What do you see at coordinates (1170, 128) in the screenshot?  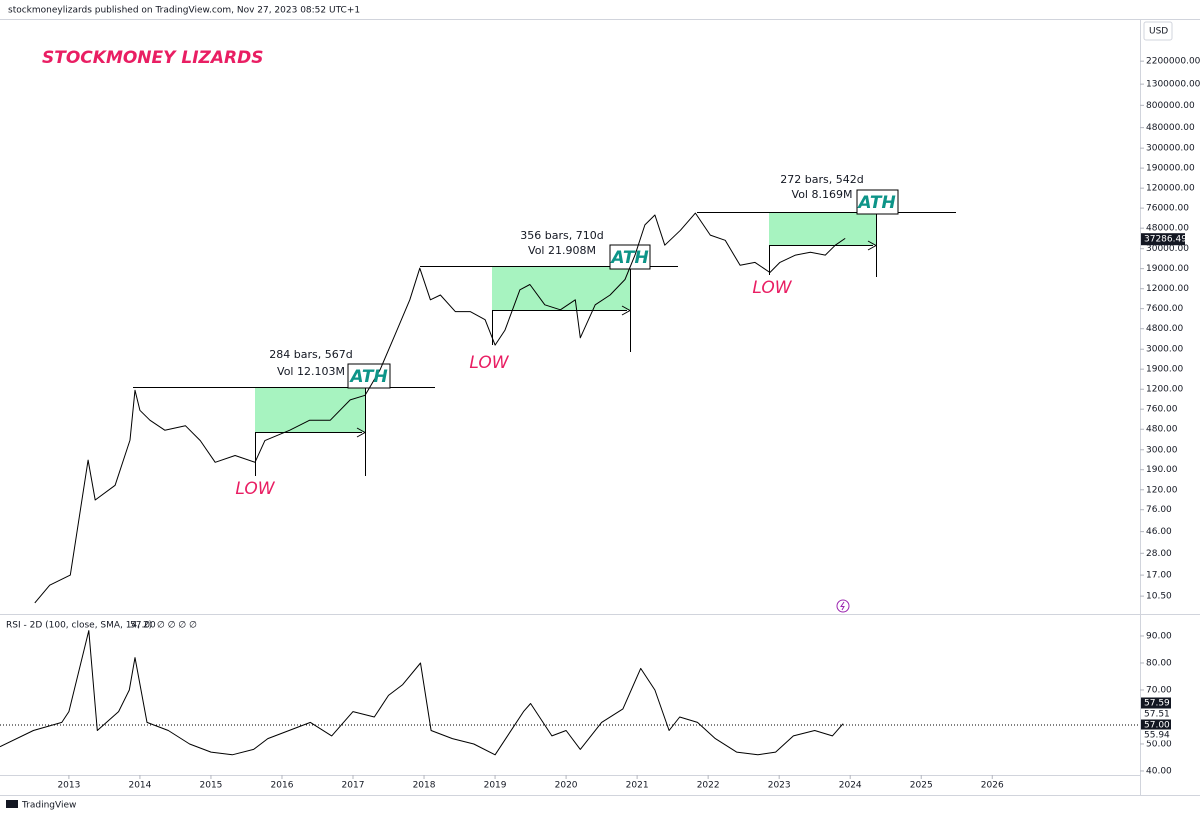 I see `y-tick-label: 480000.00` at bounding box center [1170, 128].